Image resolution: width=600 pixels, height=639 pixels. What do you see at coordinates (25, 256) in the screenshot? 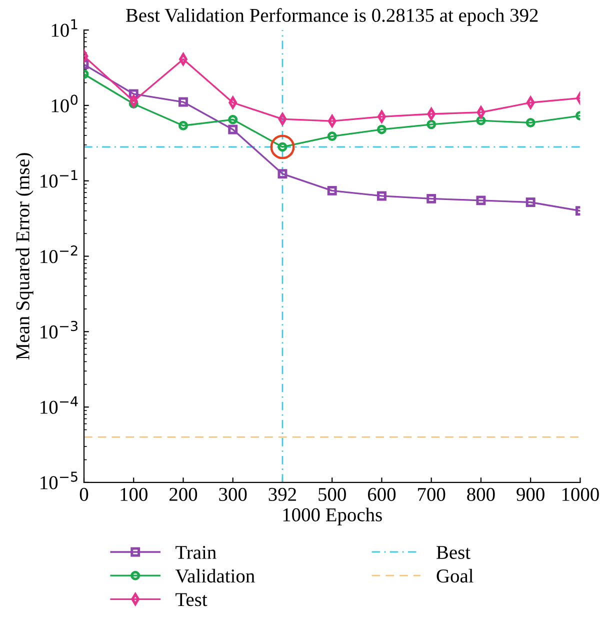
I see `y-axis-title: Mean Squared Error (mse)` at bounding box center [25, 256].